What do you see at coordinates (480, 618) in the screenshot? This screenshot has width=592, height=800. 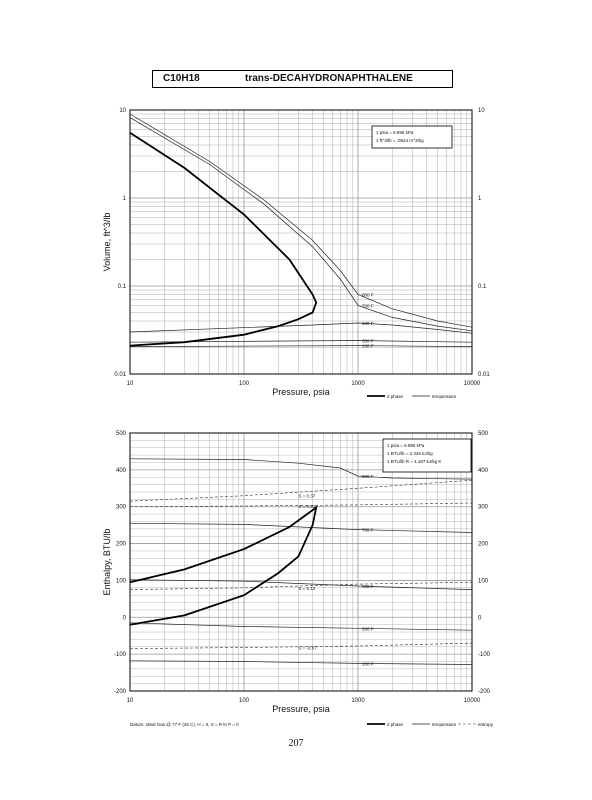 I see `y-tick-label-right: 0` at bounding box center [480, 618].